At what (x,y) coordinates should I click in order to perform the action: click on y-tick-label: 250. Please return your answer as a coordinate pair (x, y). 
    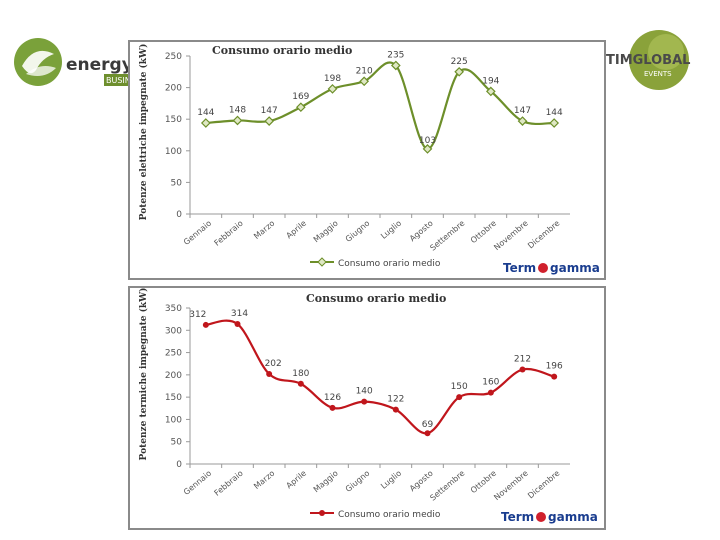
    Looking at the image, I should click on (173, 354).